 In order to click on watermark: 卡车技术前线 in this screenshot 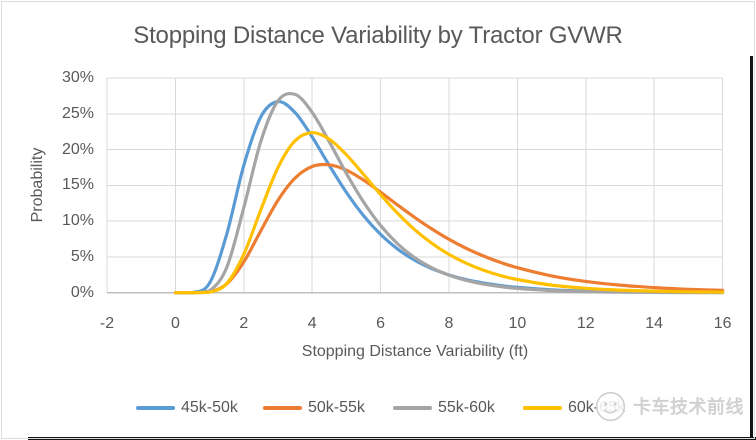, I will do `click(669, 406)`.